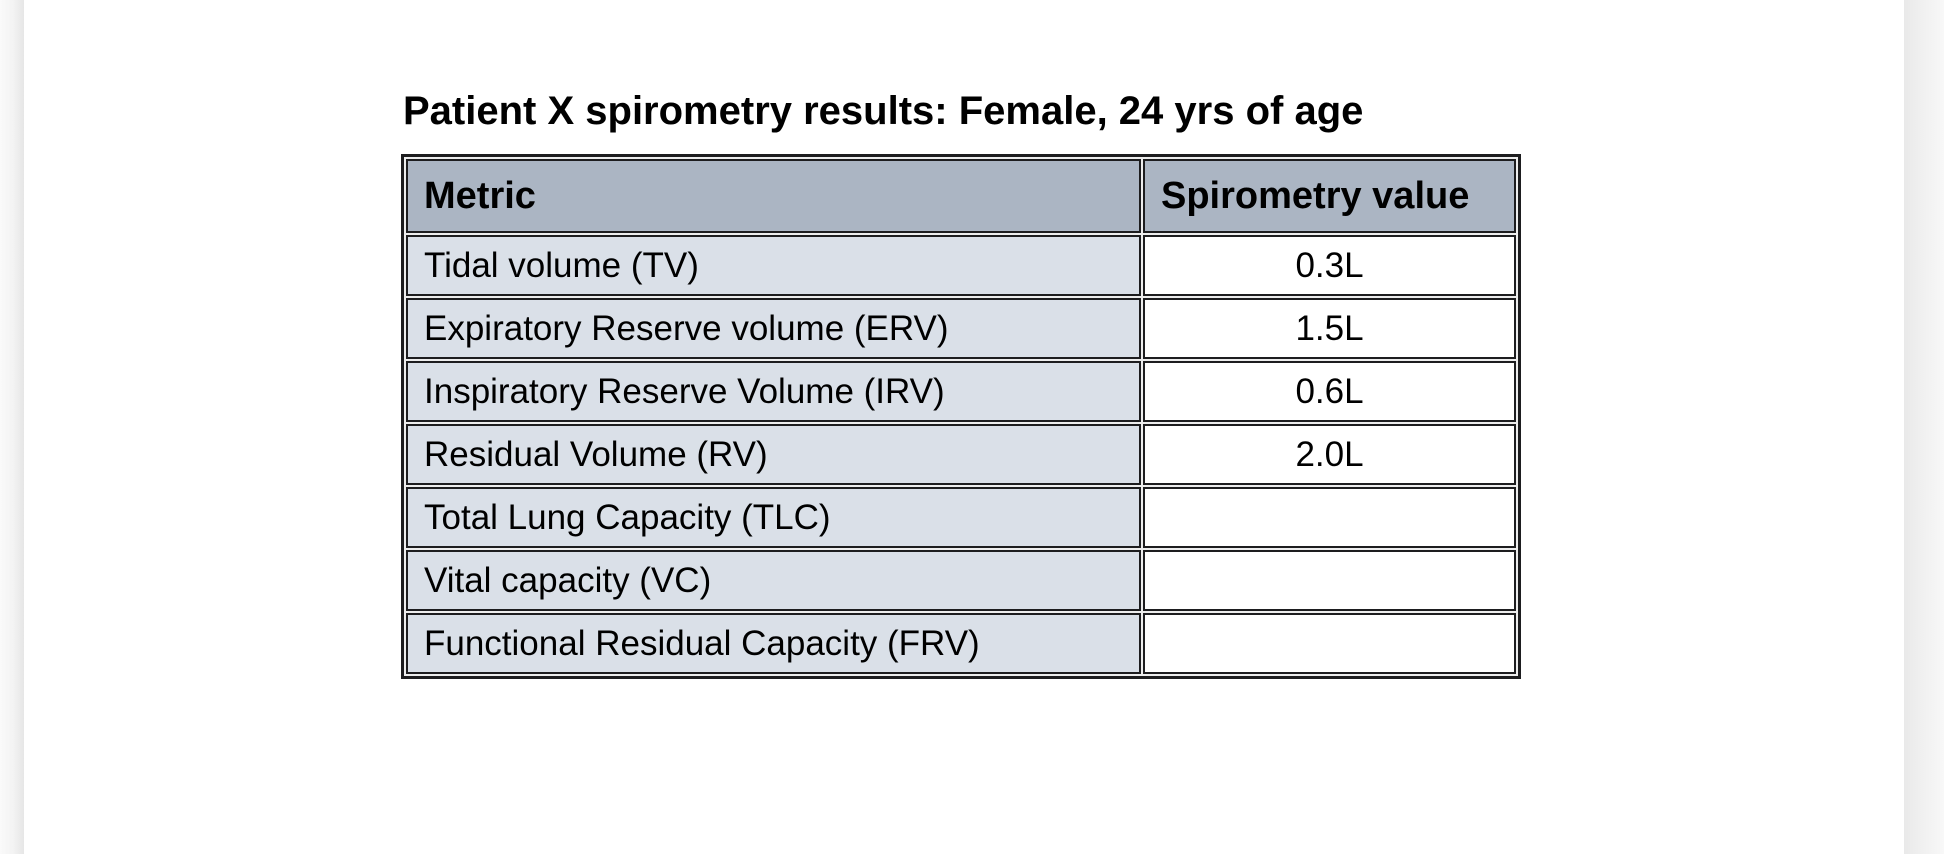 Image resolution: width=1944 pixels, height=854 pixels. Describe the element at coordinates (1329, 454) in the screenshot. I see `value-cell: 2.0L` at that location.